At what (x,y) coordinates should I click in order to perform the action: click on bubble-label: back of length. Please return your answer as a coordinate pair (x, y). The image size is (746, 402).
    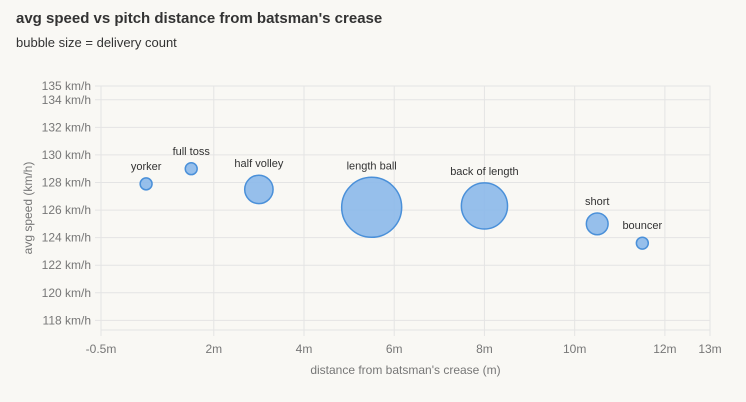
    Looking at the image, I should click on (484, 172).